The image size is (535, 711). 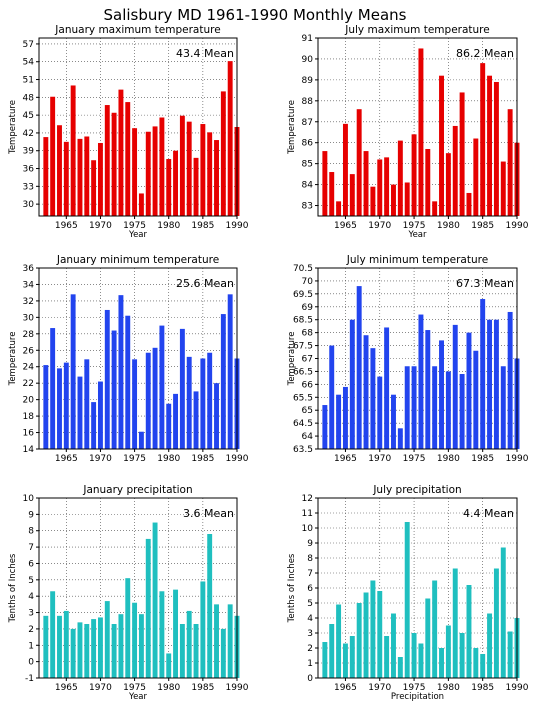 I want to click on bar-1968, so click(x=87, y=651).